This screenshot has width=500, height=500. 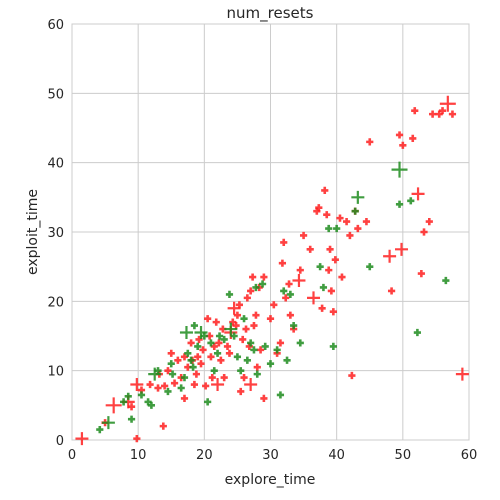 I want to click on x-tick-label: 20, so click(x=204, y=455).